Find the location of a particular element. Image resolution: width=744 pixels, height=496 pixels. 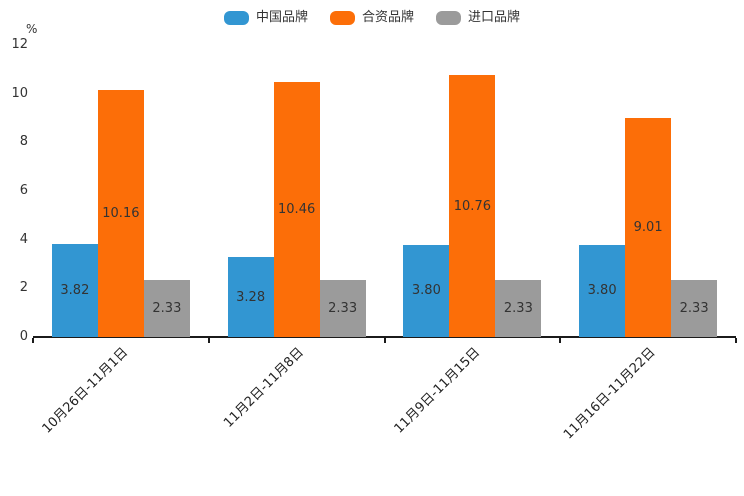

y-tick-label: 12 is located at coordinates (19, 44).